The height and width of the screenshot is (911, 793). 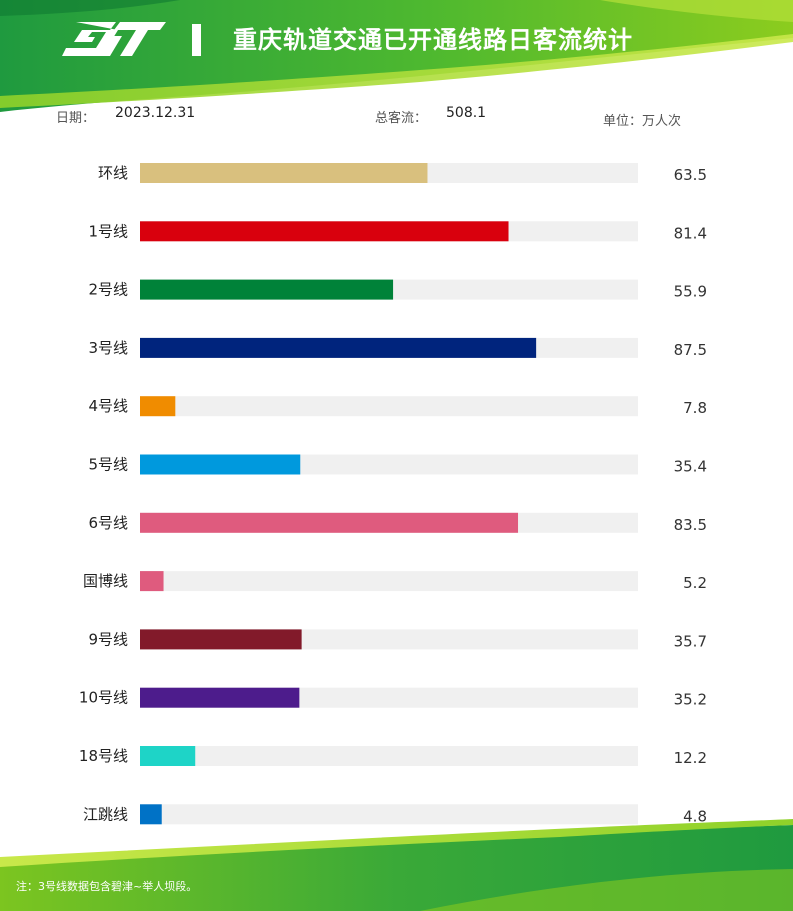 What do you see at coordinates (690, 641) in the screenshot?
I see `value-label: 35.7` at bounding box center [690, 641].